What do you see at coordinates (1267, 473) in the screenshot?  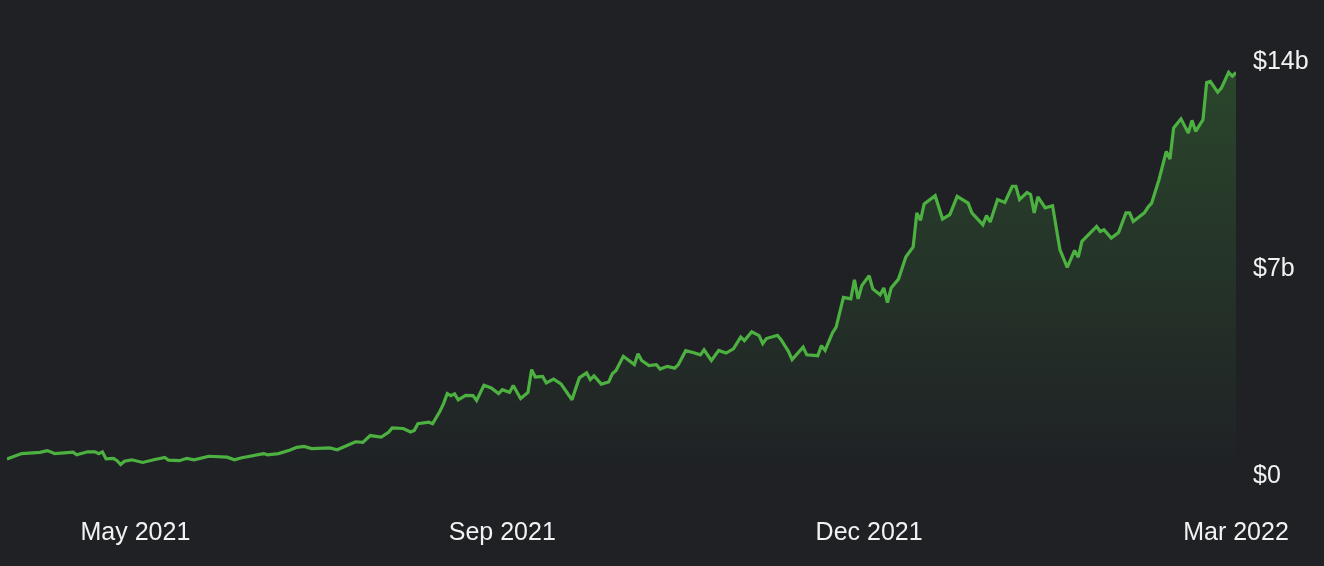 I see `y-tick-label: $0` at bounding box center [1267, 473].